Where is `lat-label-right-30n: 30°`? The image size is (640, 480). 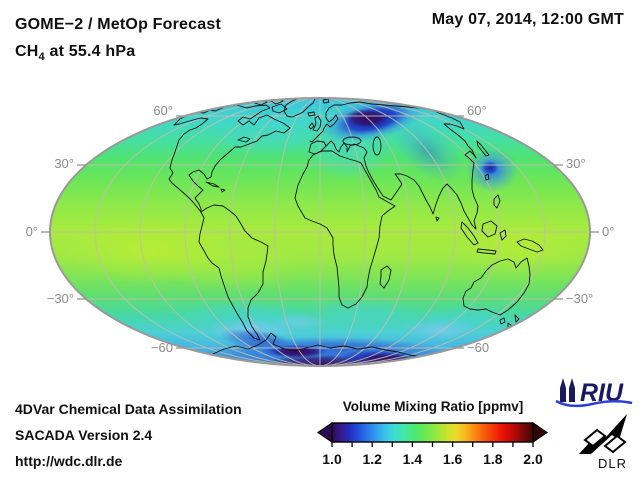
lat-label-right-30n: 30° is located at coordinates (576, 163).